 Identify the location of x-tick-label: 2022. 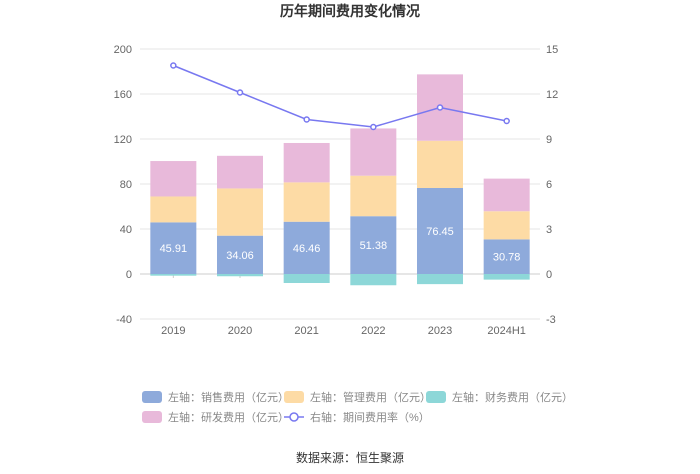
(373, 331).